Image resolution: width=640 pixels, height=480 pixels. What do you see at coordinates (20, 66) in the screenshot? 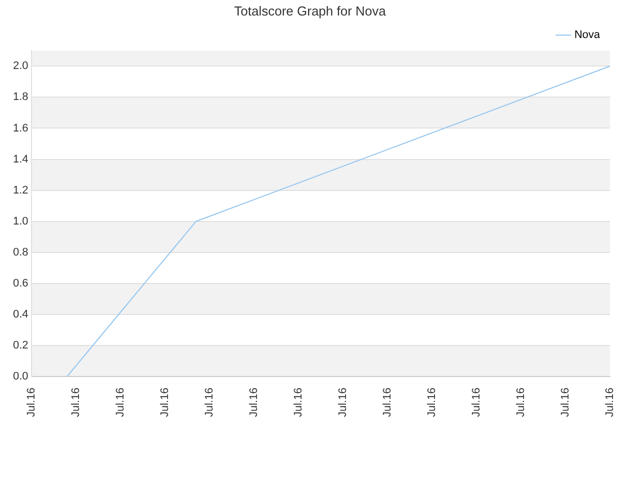
I see `y-tick-label: 2.0` at bounding box center [20, 66].